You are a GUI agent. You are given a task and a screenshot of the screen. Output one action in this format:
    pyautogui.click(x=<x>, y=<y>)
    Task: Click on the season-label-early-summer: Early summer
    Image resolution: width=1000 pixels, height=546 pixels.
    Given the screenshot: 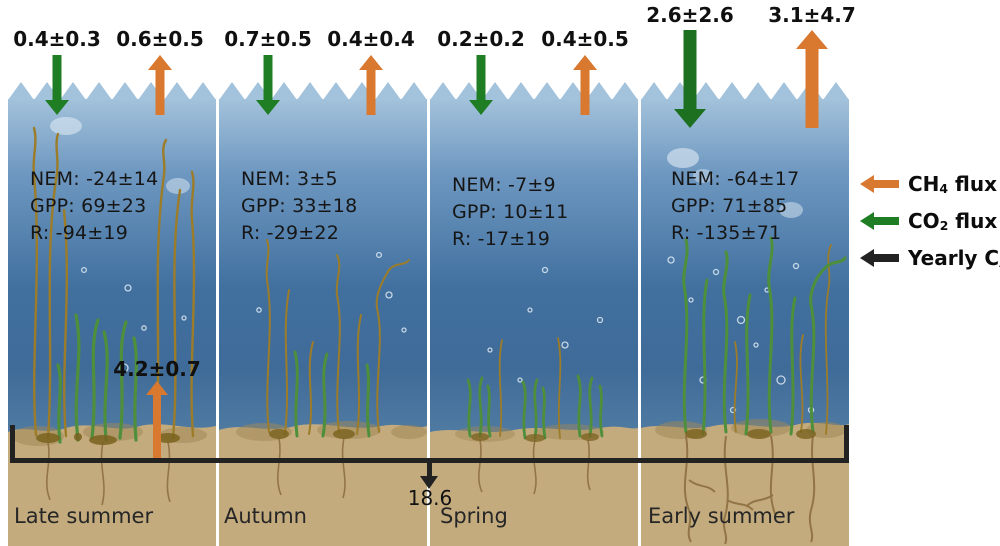 What is the action you would take?
    pyautogui.click(x=721, y=516)
    